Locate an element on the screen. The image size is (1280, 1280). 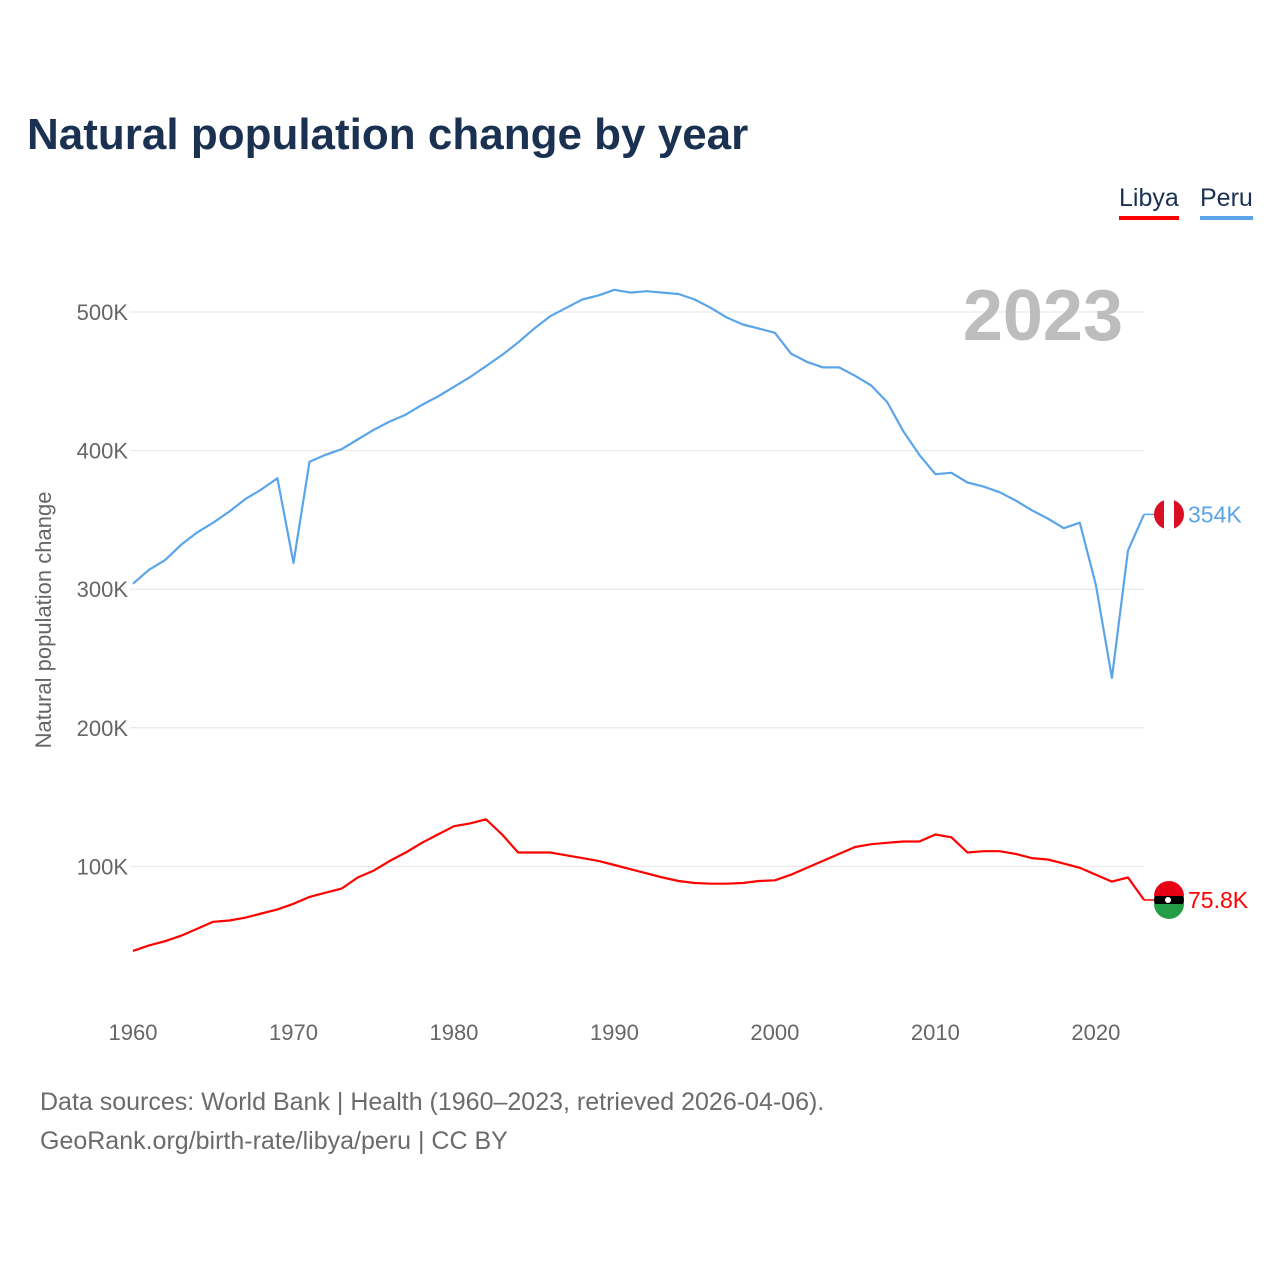
x-tick-label: 2020 is located at coordinates (1095, 1032).